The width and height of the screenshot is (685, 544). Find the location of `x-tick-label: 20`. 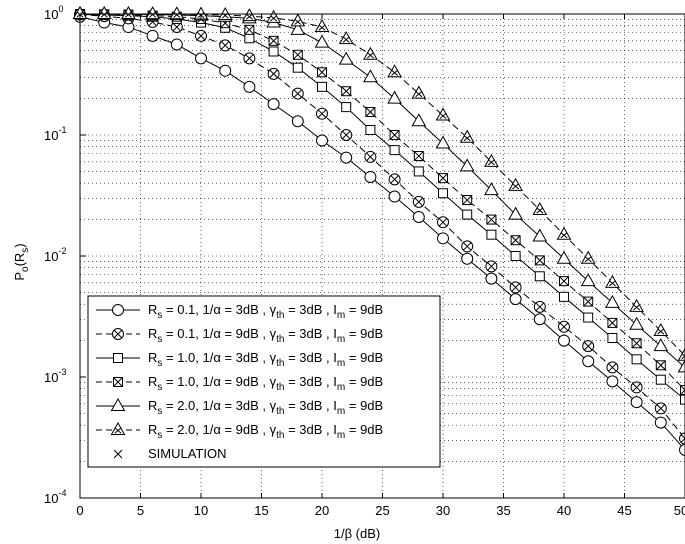

x-tick-label: 20 is located at coordinates (322, 510).